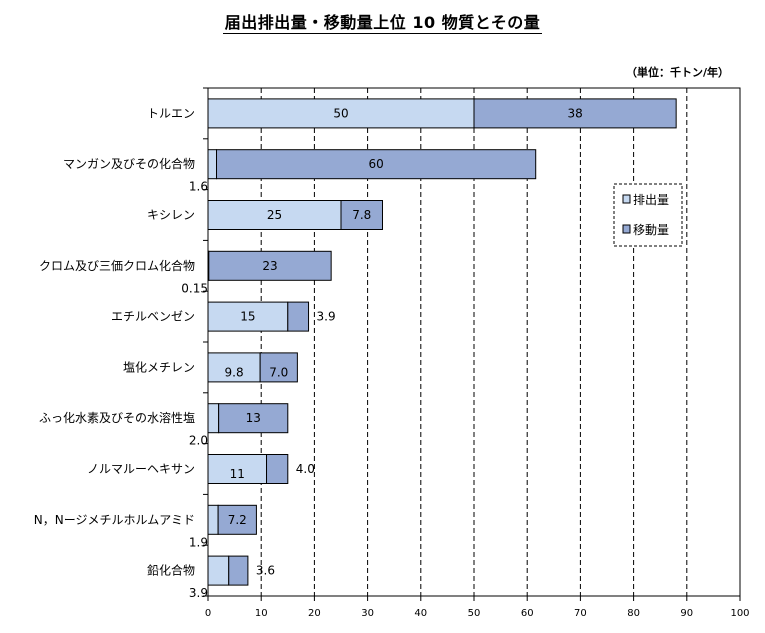 Image resolution: width=765 pixels, height=633 pixels. What do you see at coordinates (198, 187) in the screenshot?
I see `data-label-emission: 1.6` at bounding box center [198, 187].